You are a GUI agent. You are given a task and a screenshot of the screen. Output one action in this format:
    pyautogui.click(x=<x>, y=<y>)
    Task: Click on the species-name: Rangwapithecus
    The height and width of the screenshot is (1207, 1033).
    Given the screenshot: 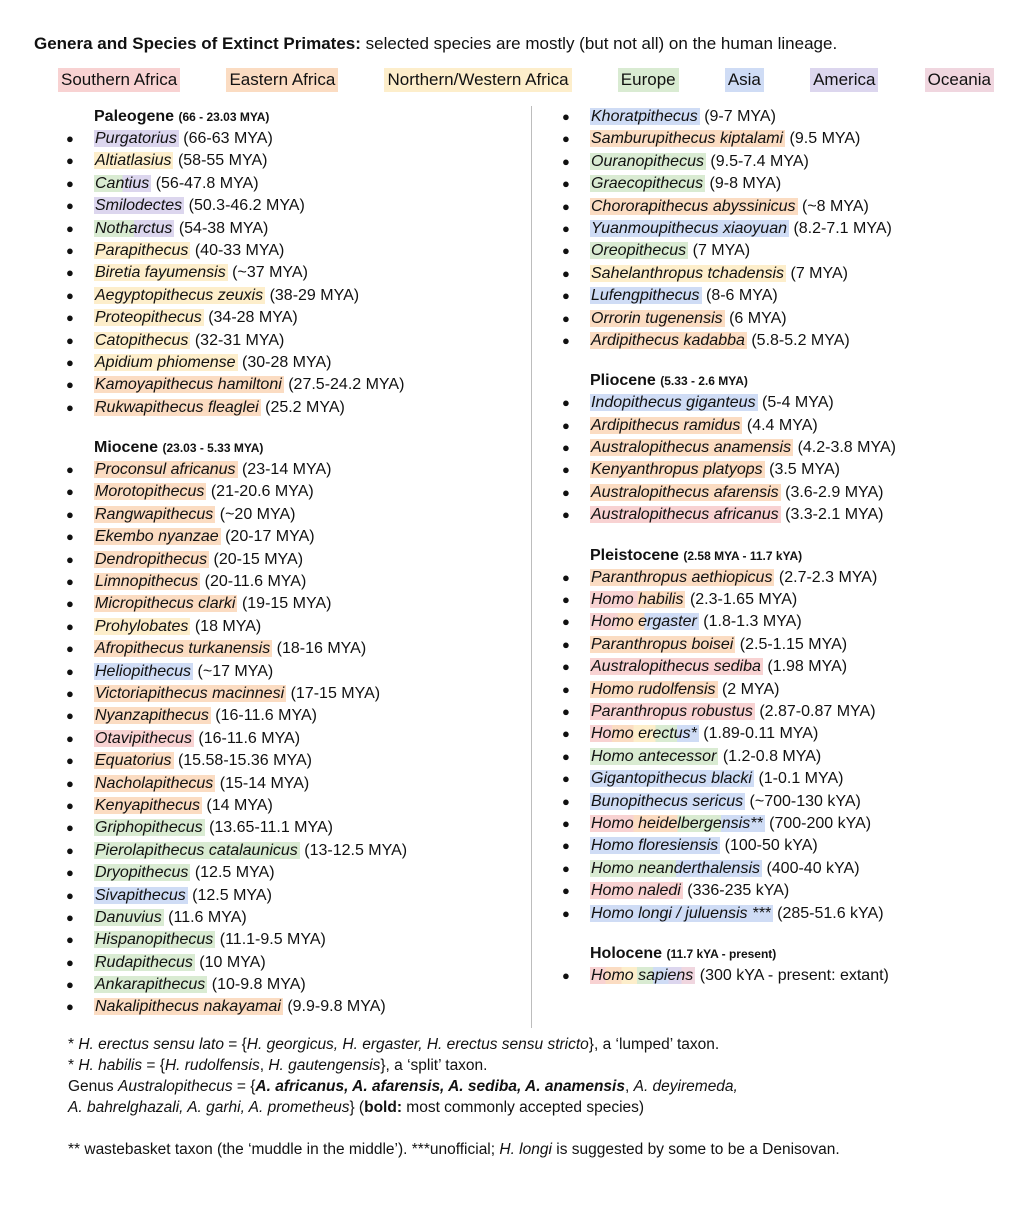 What is the action you would take?
    pyautogui.click(x=155, y=514)
    